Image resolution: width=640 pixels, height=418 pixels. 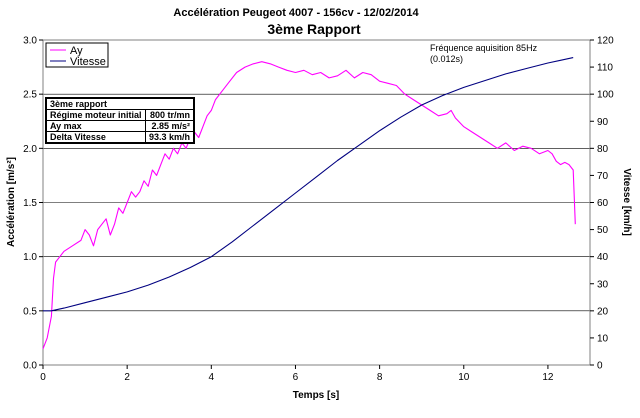 I want to click on legend-label-ay: Ay, so click(x=76, y=51).